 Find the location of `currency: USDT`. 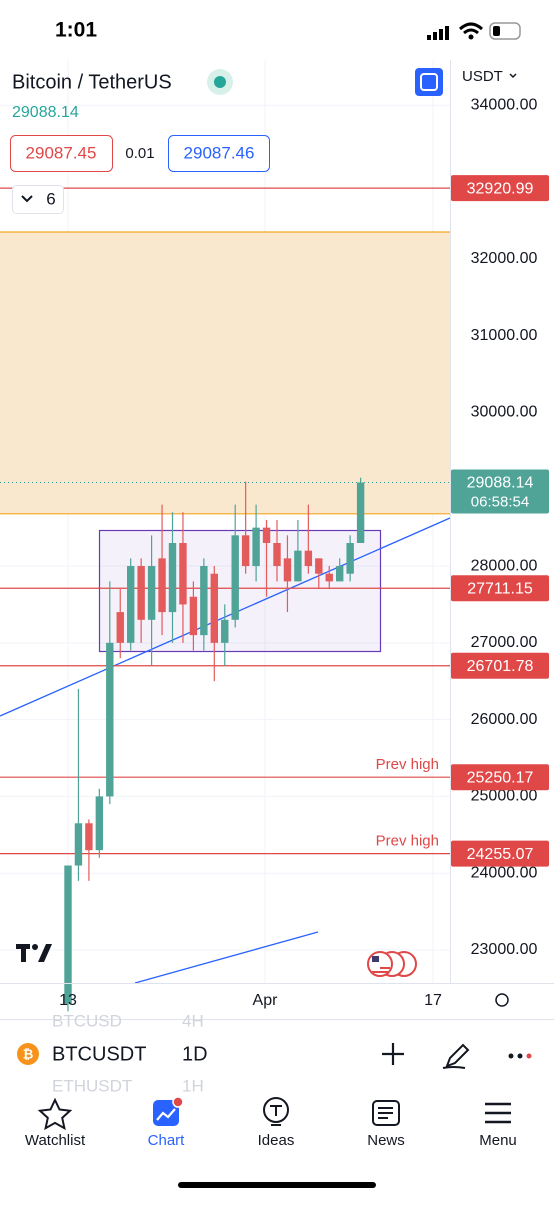

currency: USDT is located at coordinates (482, 76).